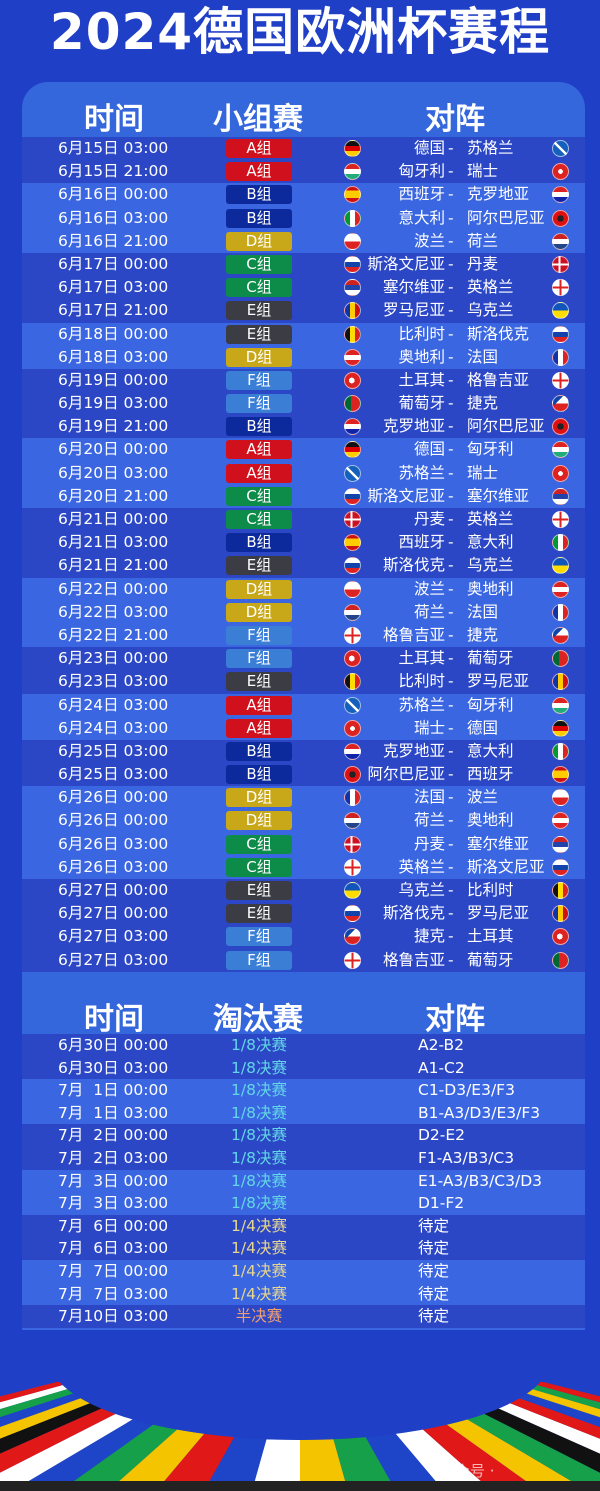 Image resolution: width=600 pixels, height=1491 pixels. What do you see at coordinates (303, 288) in the screenshot?
I see `table-row: 6月17日 03:00 C组 塞尔维亚 - 英格兰` at bounding box center [303, 288].